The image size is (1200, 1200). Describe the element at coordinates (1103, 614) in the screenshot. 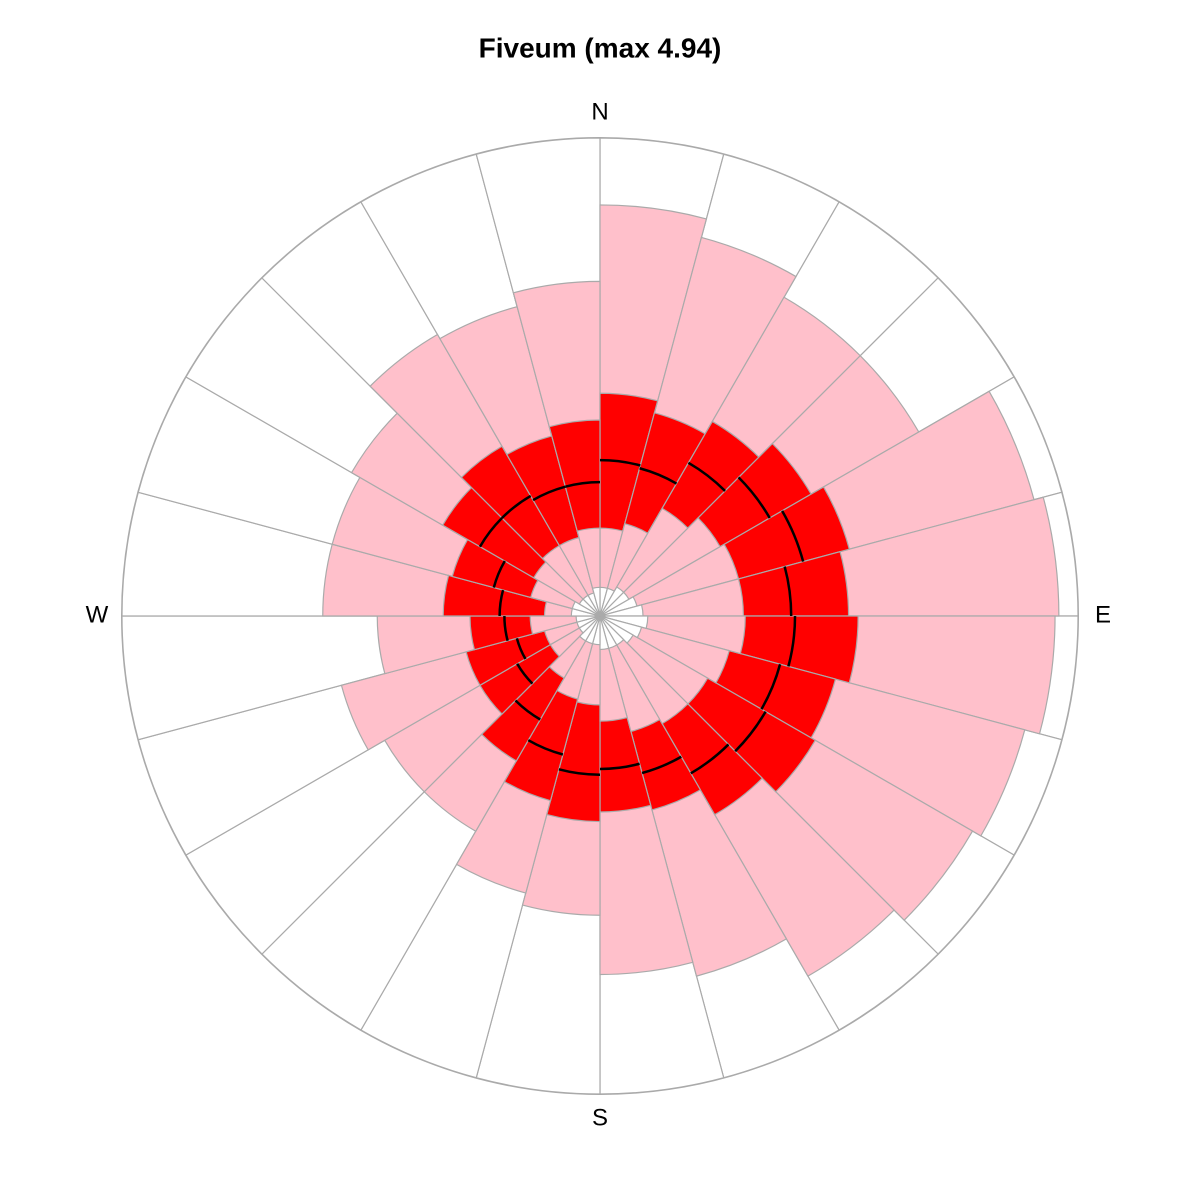

I see `direction-label: E` at that location.